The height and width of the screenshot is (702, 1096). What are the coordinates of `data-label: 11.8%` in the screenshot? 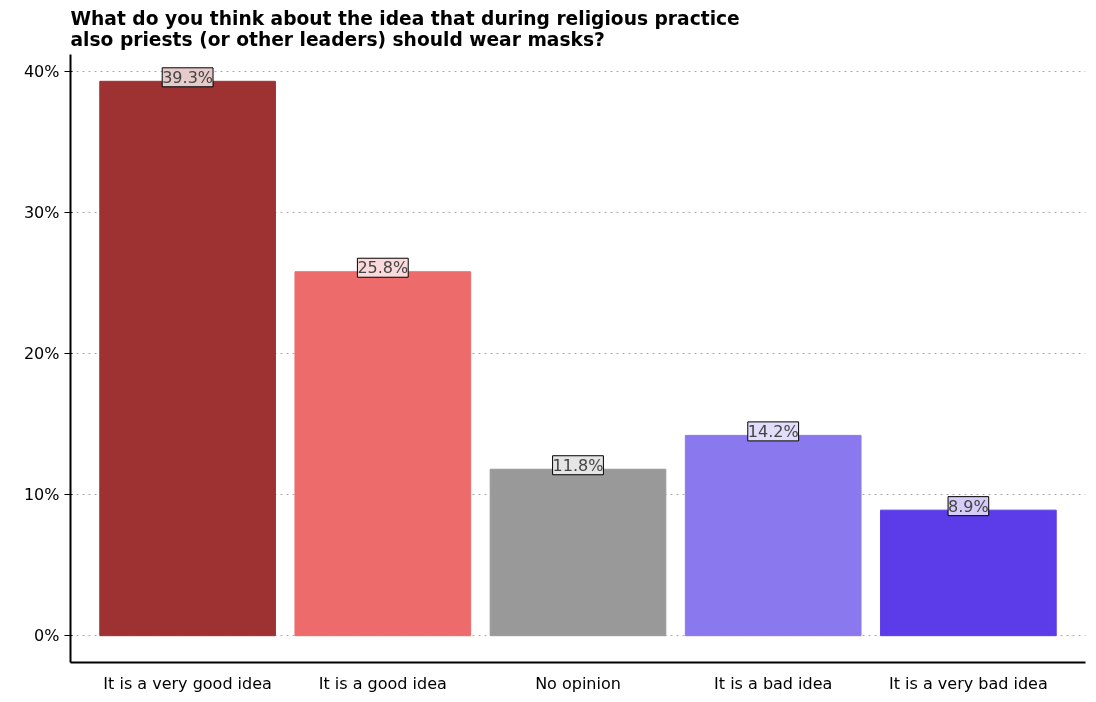 It's located at (578, 465).